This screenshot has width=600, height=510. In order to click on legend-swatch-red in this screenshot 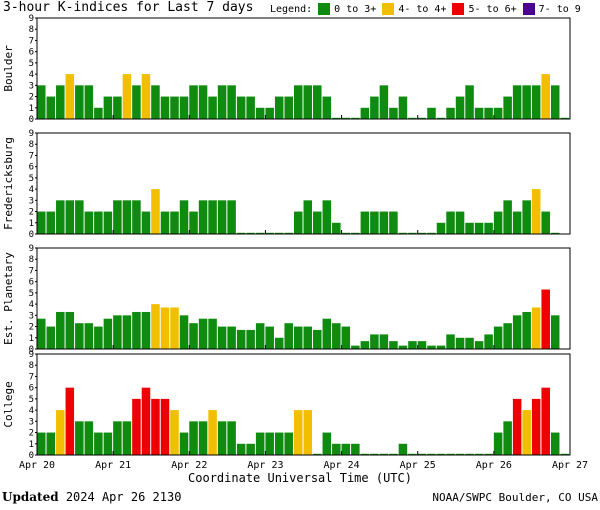, I will do `click(458, 9)`.